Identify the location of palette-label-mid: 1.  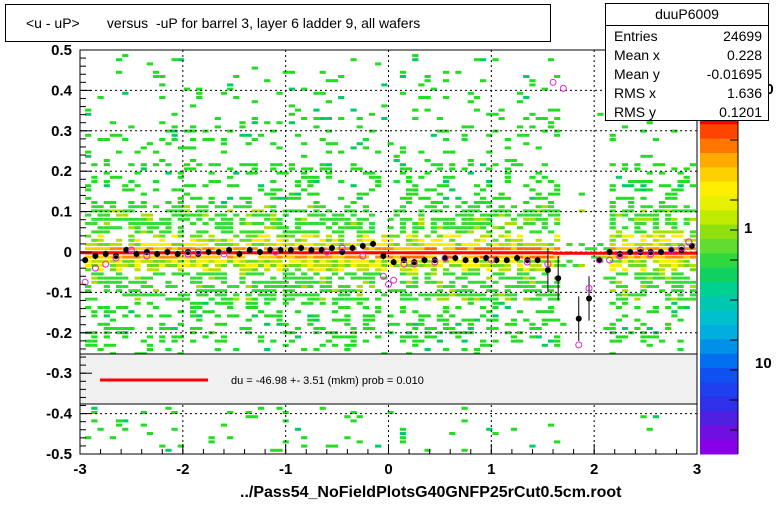
(748, 228).